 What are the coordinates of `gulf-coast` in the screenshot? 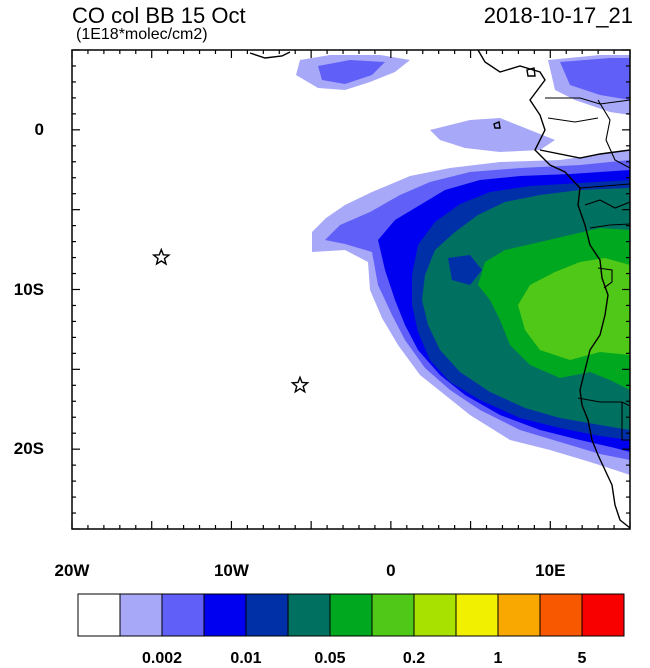 It's located at (584, 154).